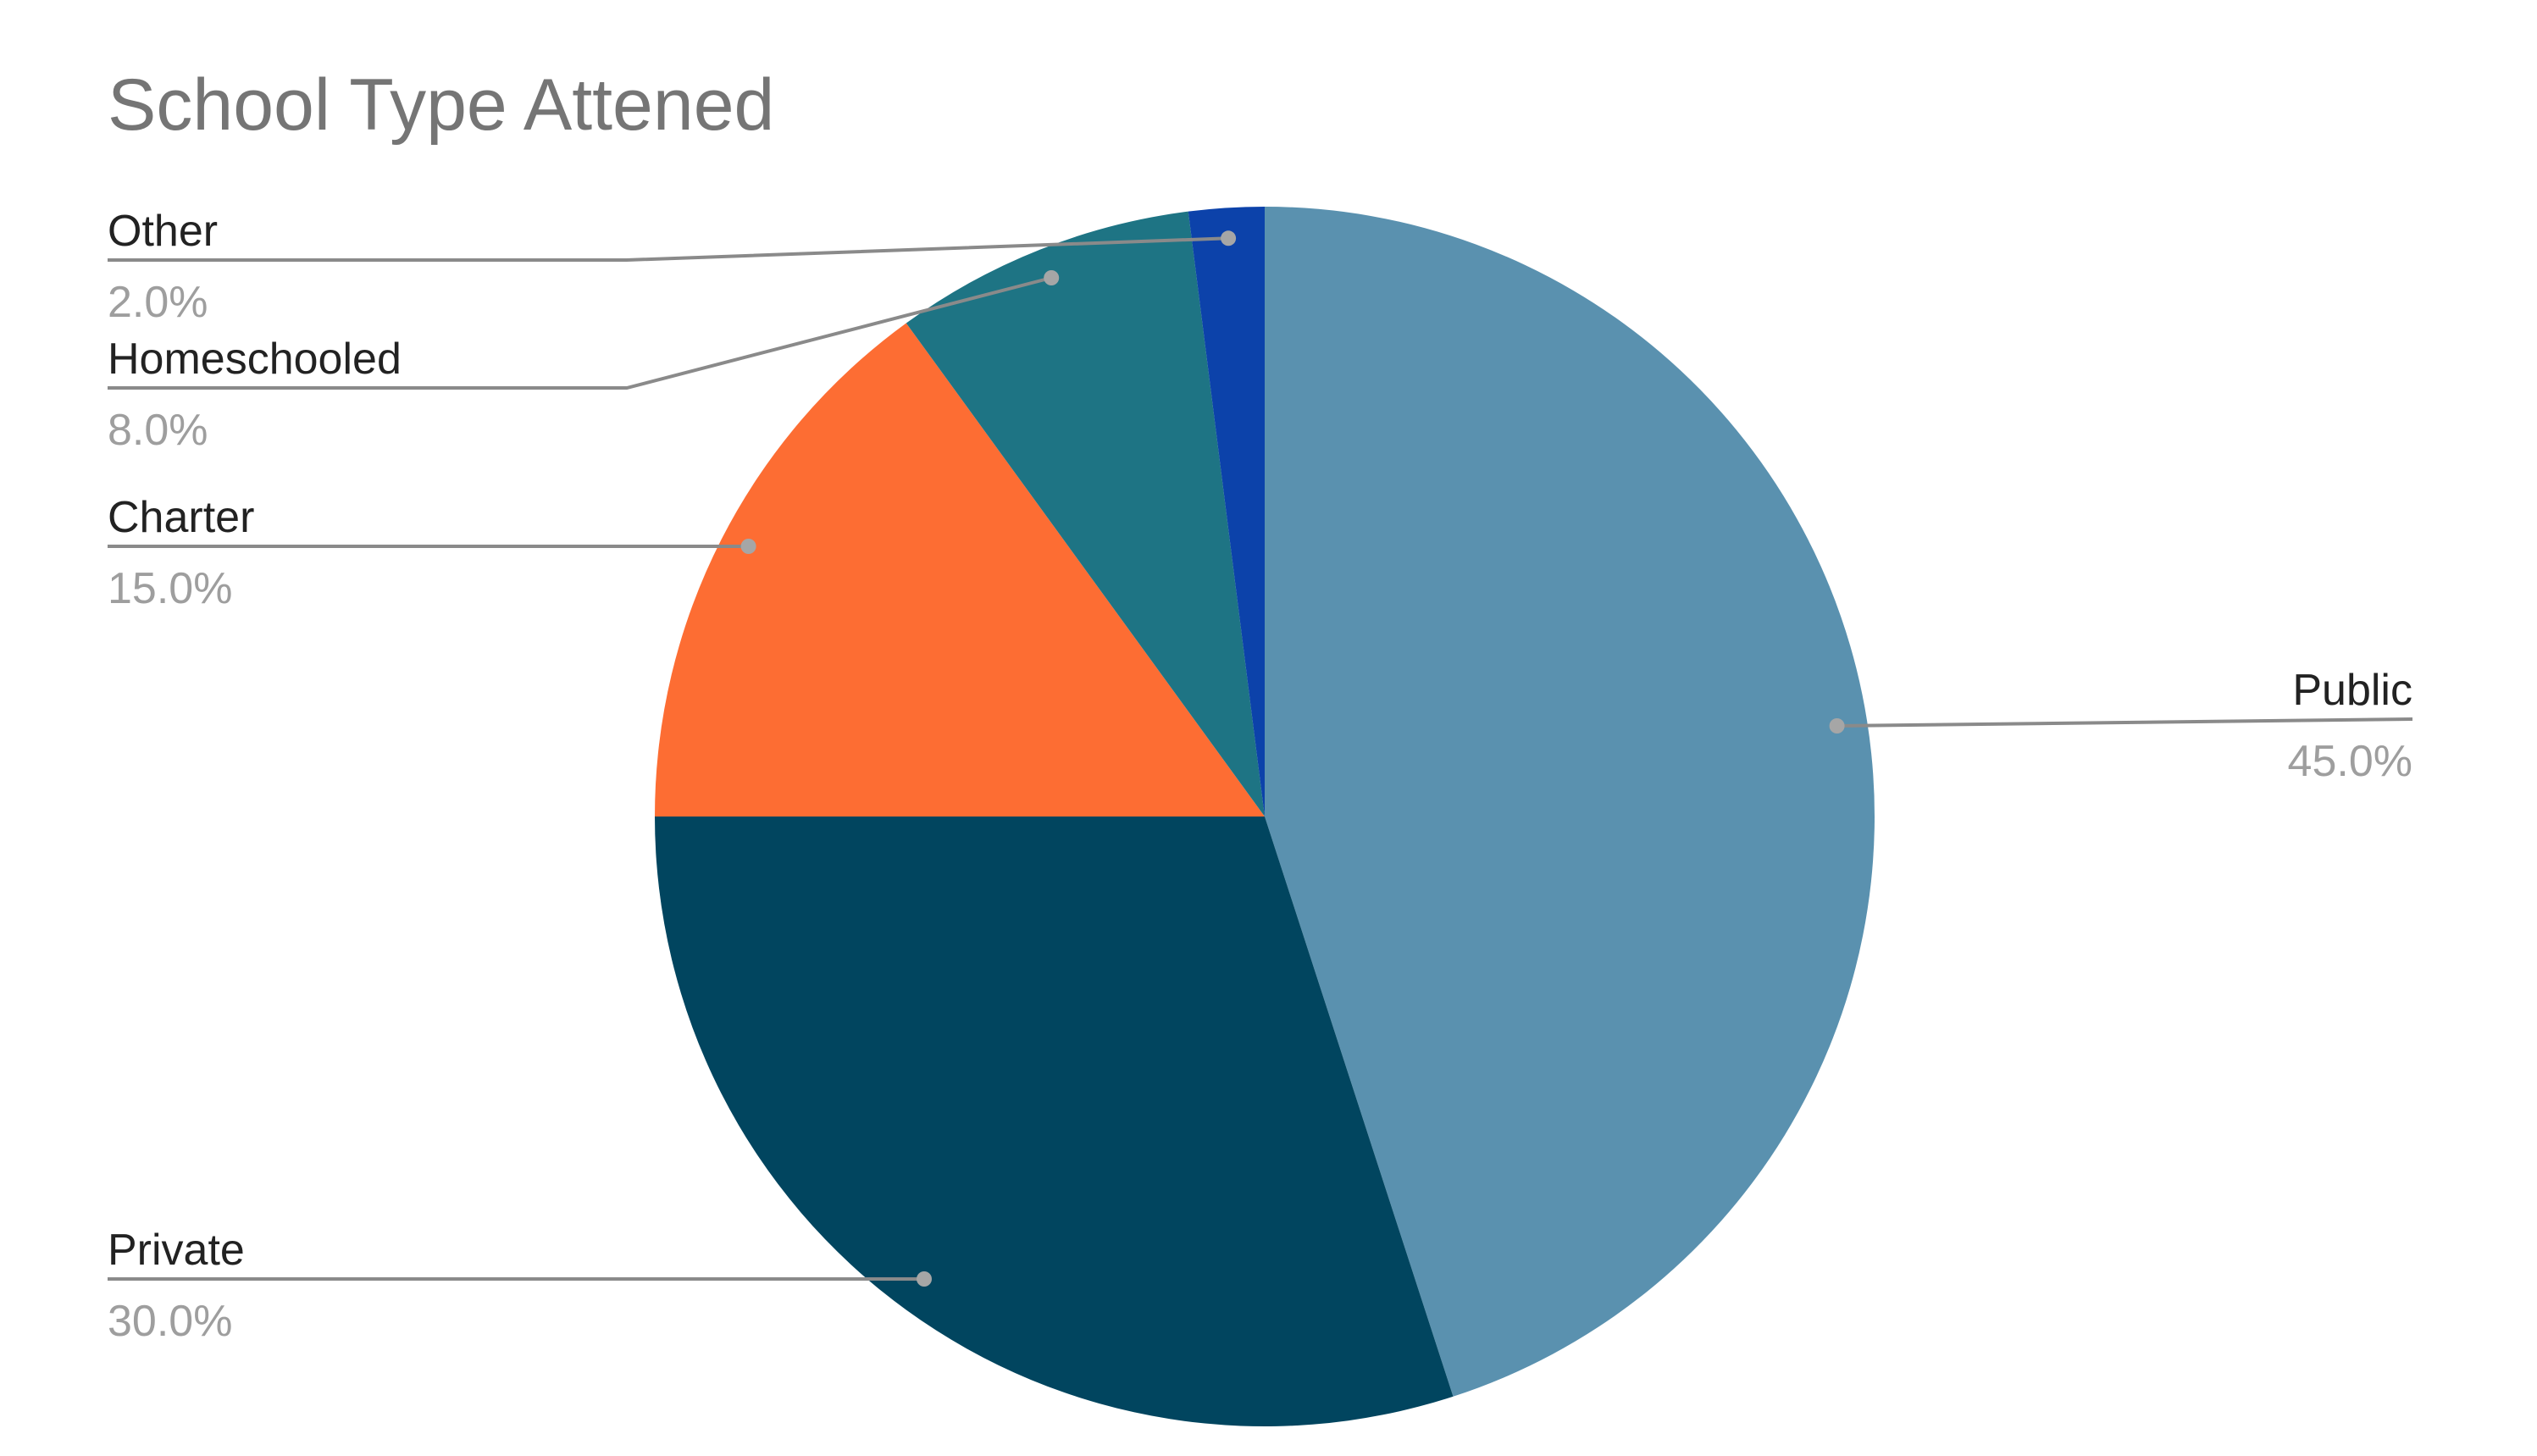  Describe the element at coordinates (441, 105) in the screenshot. I see `chart-title: School Type Attened` at that location.